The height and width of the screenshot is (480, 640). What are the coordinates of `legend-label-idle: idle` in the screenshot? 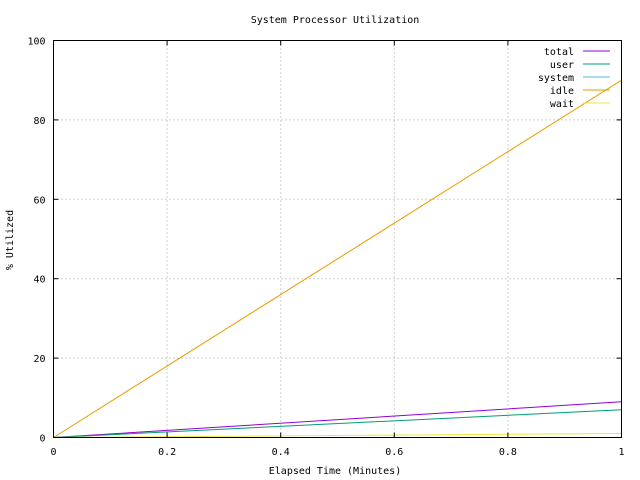 It's located at (562, 91).